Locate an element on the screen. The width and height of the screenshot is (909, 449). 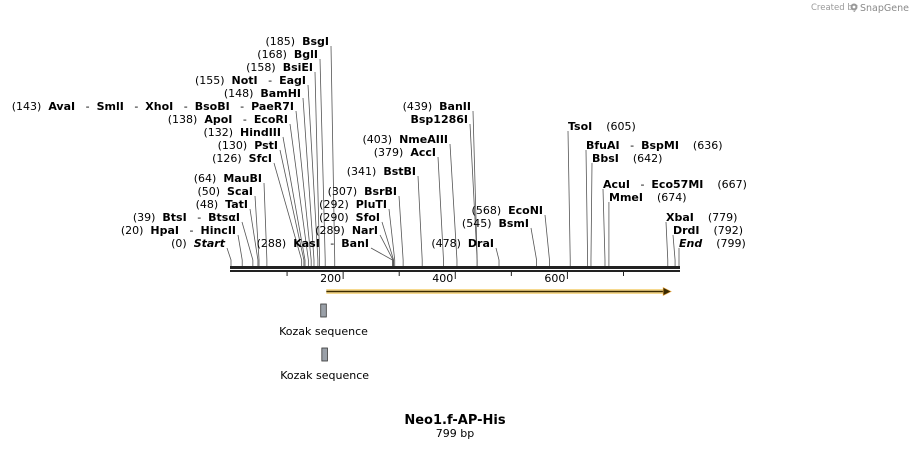
site-acui-label: AcuI - Eco57MI (667) is located at coordinates (675, 184).